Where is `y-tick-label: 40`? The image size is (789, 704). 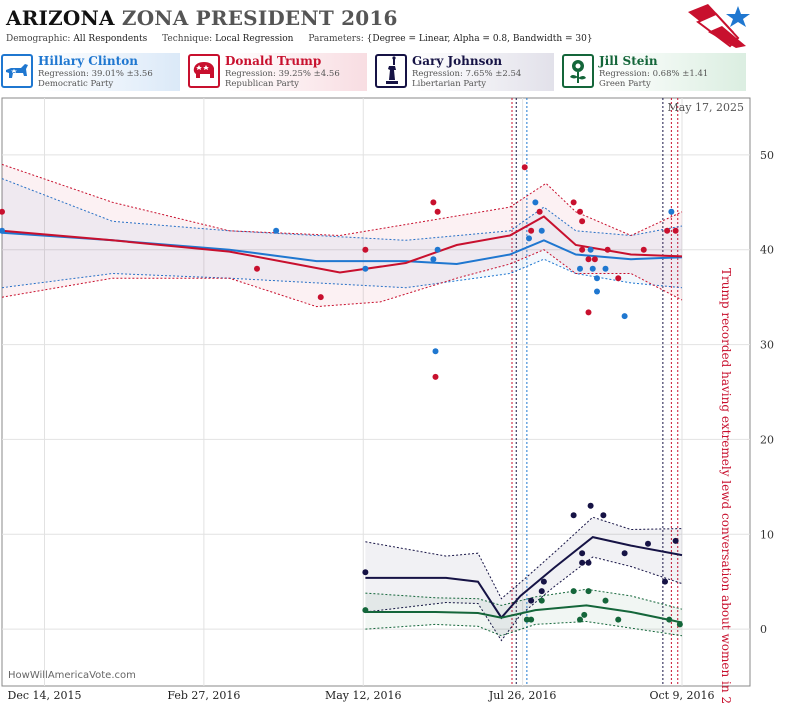
y-tick-label: 40 is located at coordinates (767, 250).